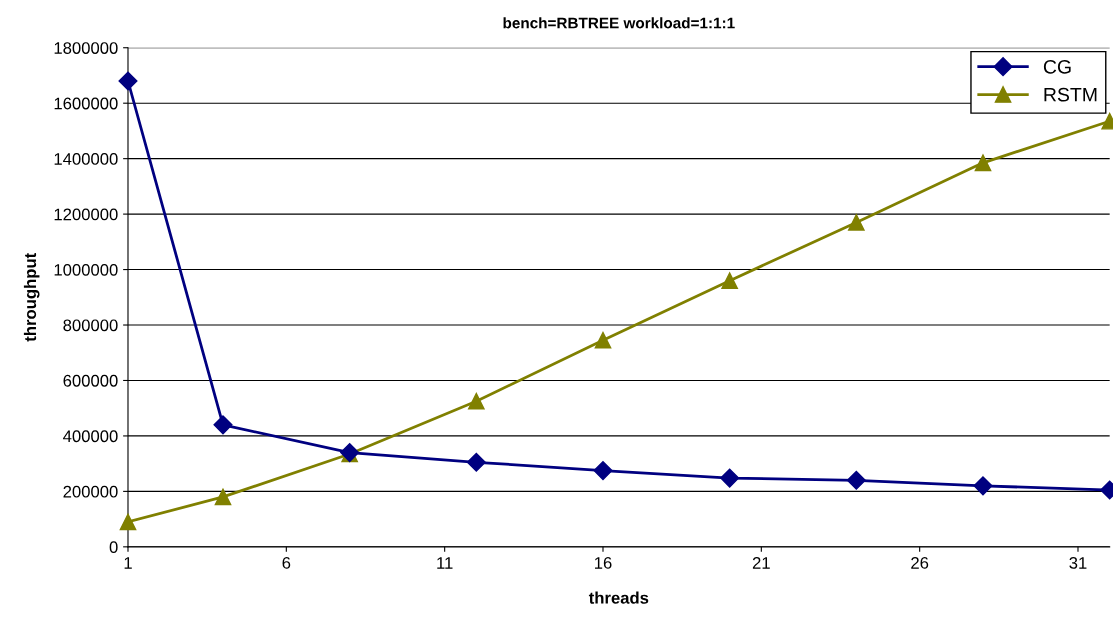 The width and height of the screenshot is (1113, 620). I want to click on y-tick-label: 400000, so click(90, 436).